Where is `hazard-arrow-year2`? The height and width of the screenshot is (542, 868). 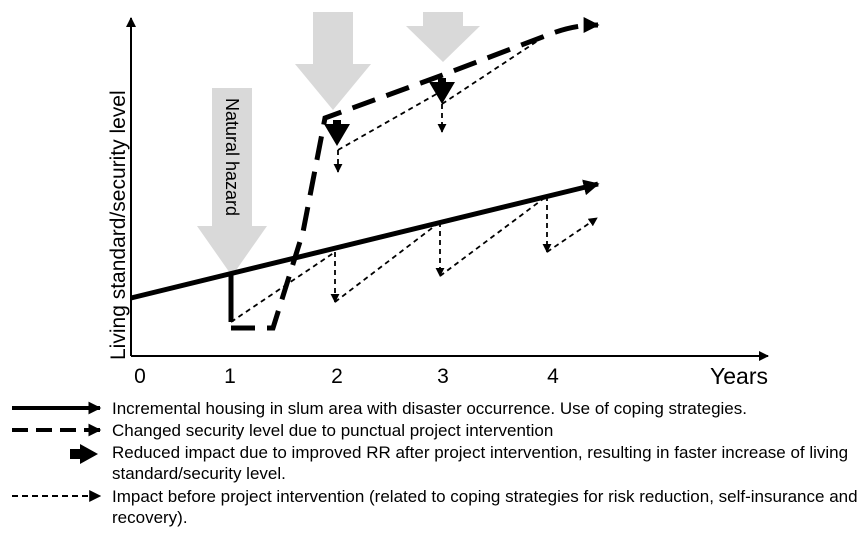 hazard-arrow-year2 is located at coordinates (333, 61).